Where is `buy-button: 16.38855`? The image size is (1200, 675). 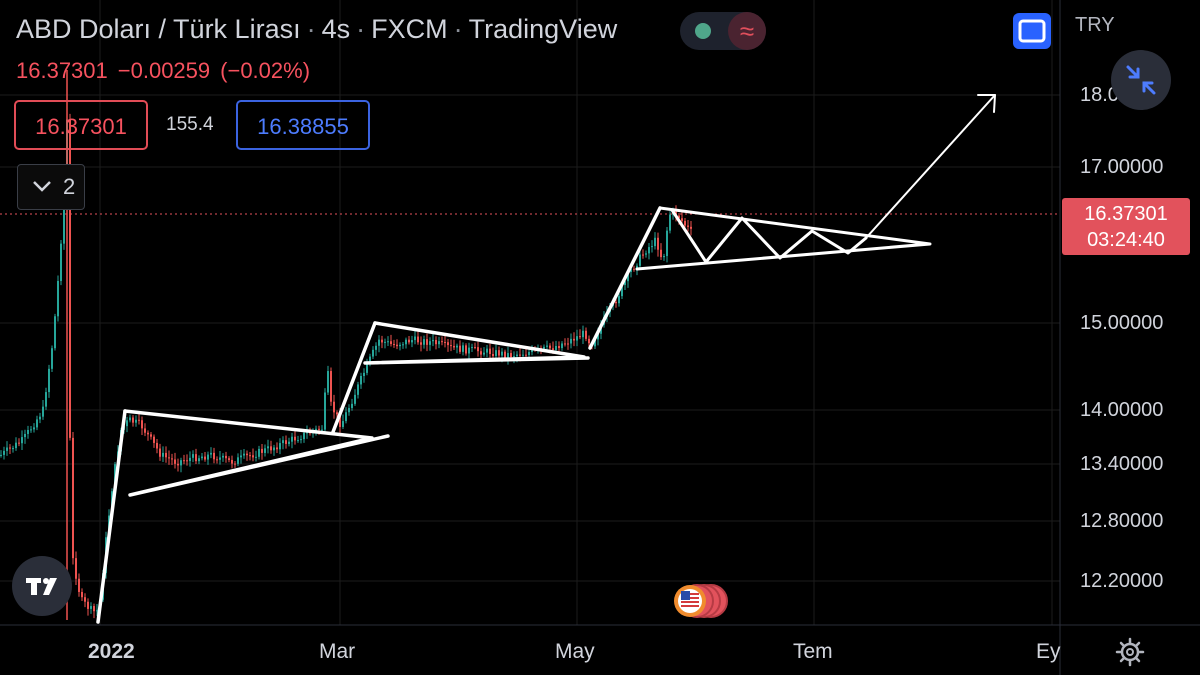
buy-button: 16.38855 is located at coordinates (303, 125).